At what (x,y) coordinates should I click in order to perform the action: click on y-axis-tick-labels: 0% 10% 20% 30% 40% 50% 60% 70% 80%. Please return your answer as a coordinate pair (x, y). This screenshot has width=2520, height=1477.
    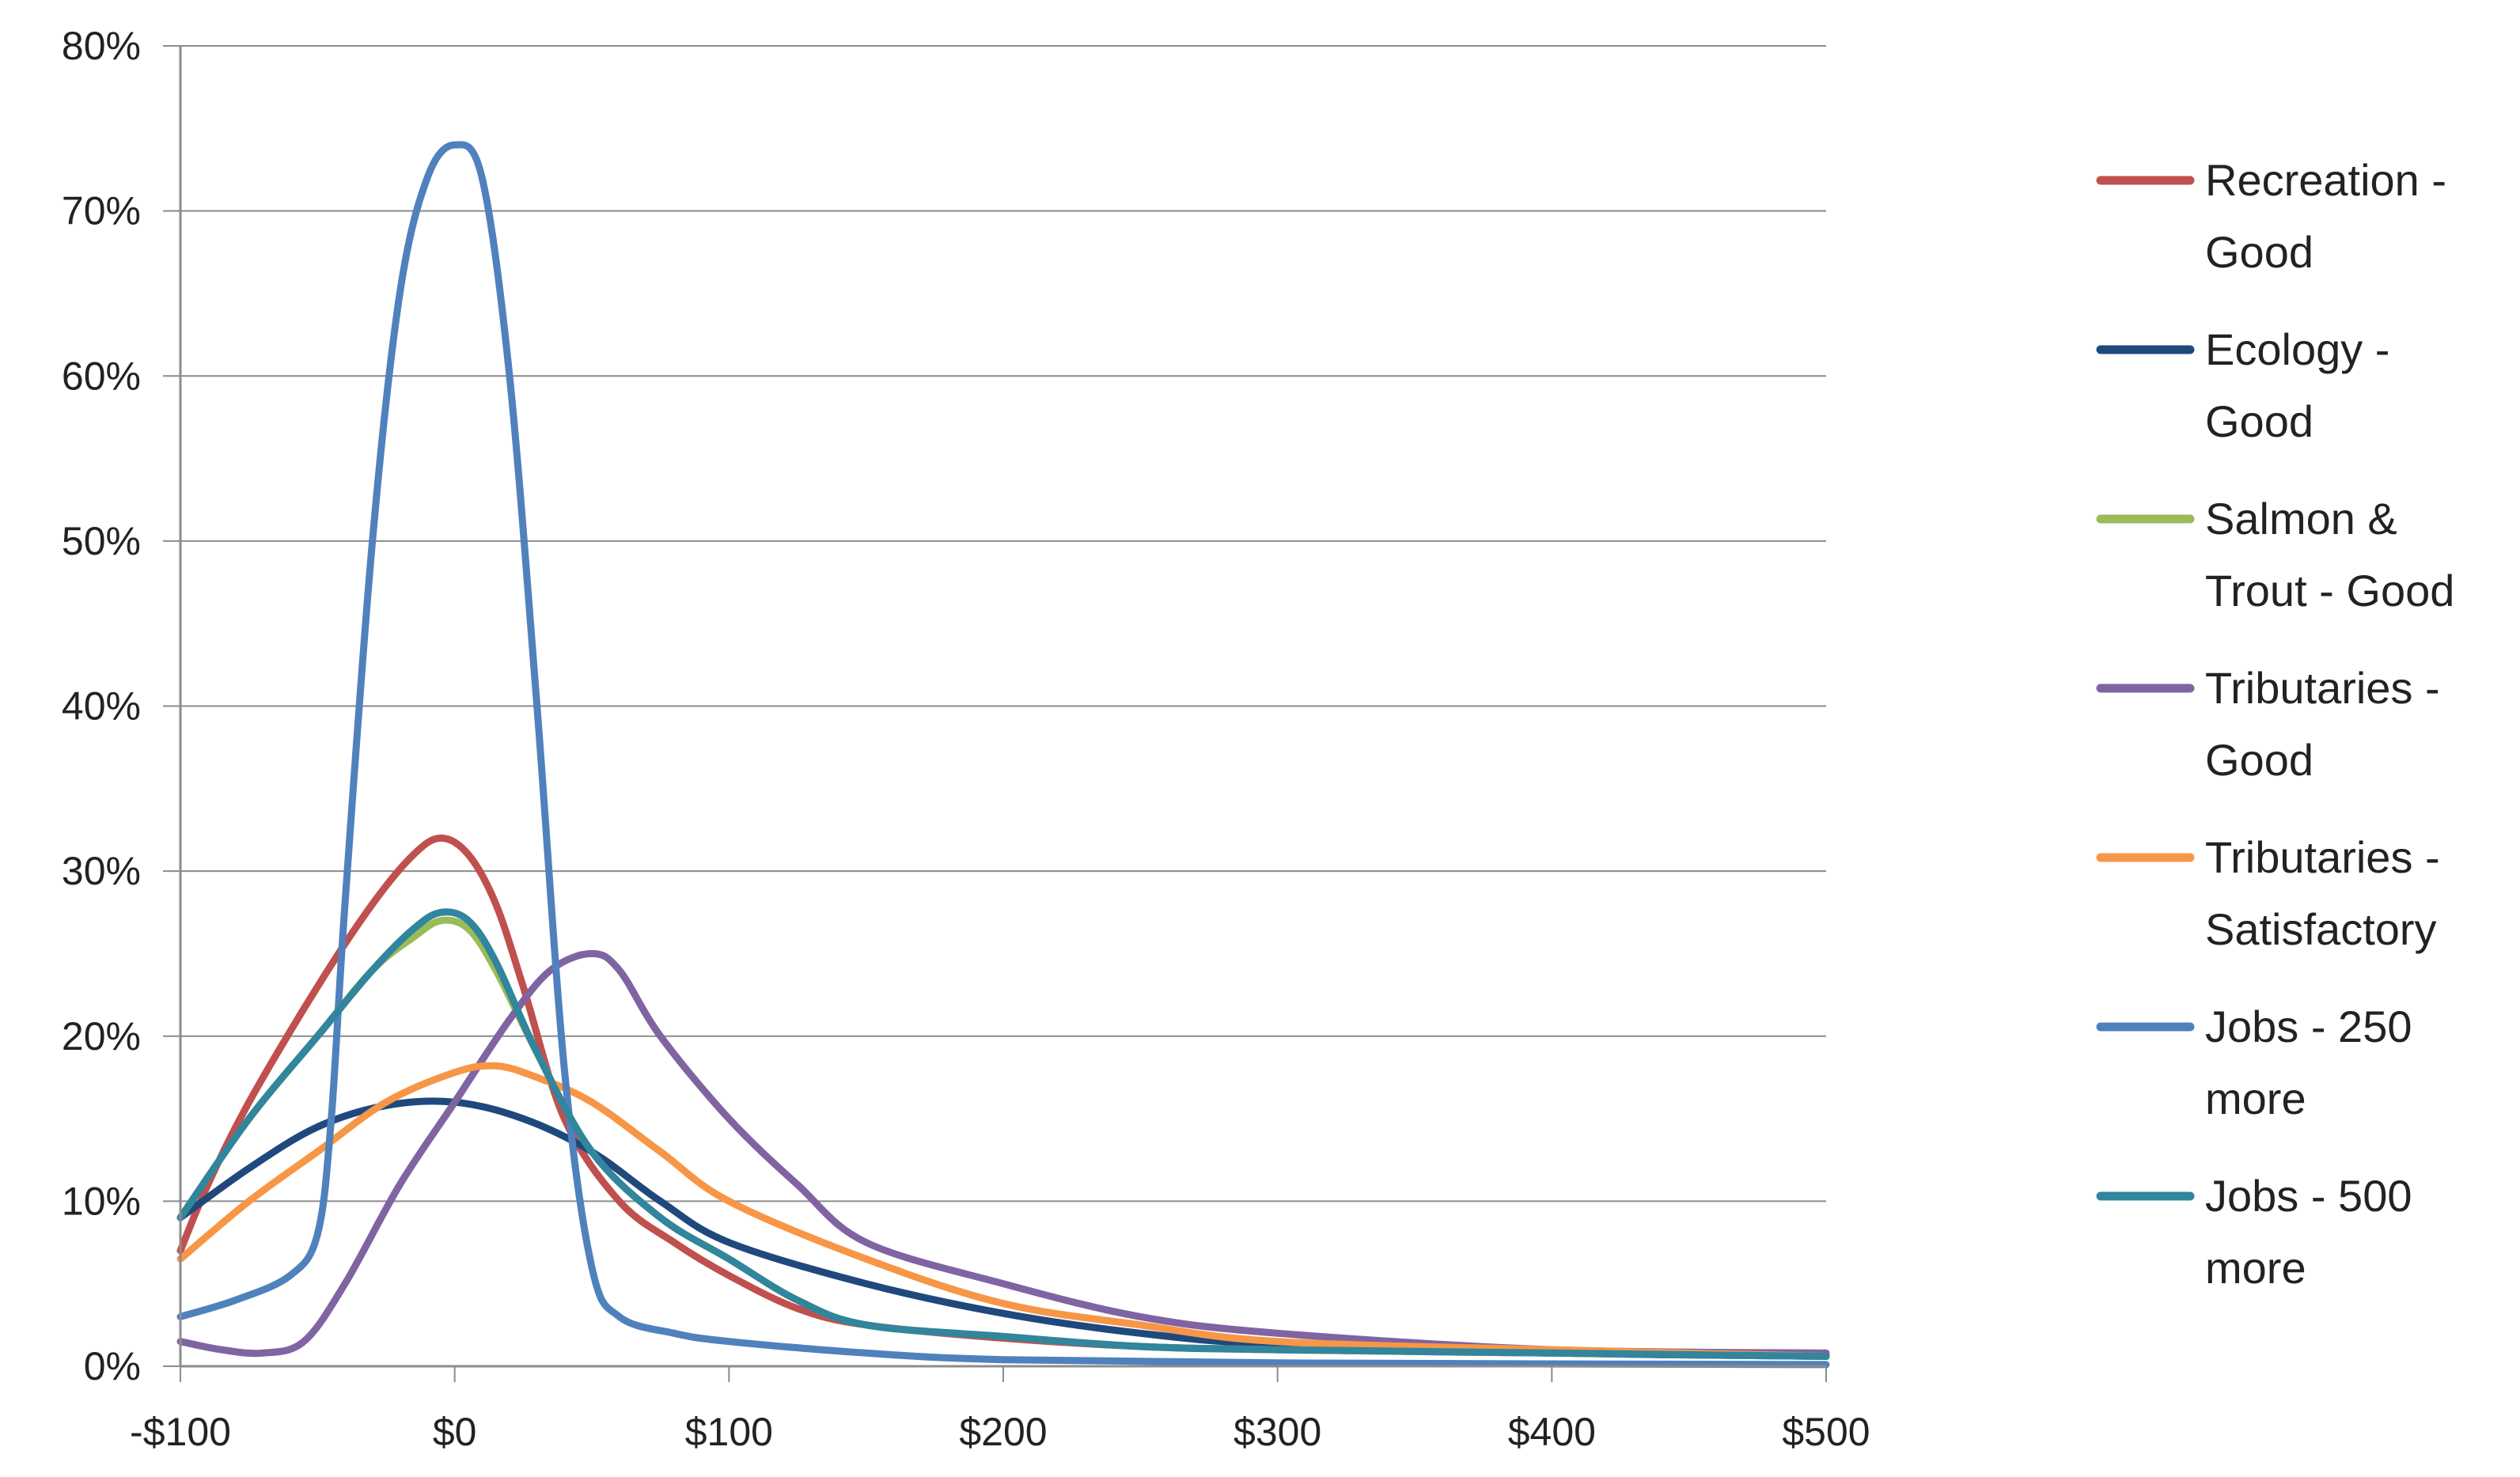
    Looking at the image, I should click on (121, 706).